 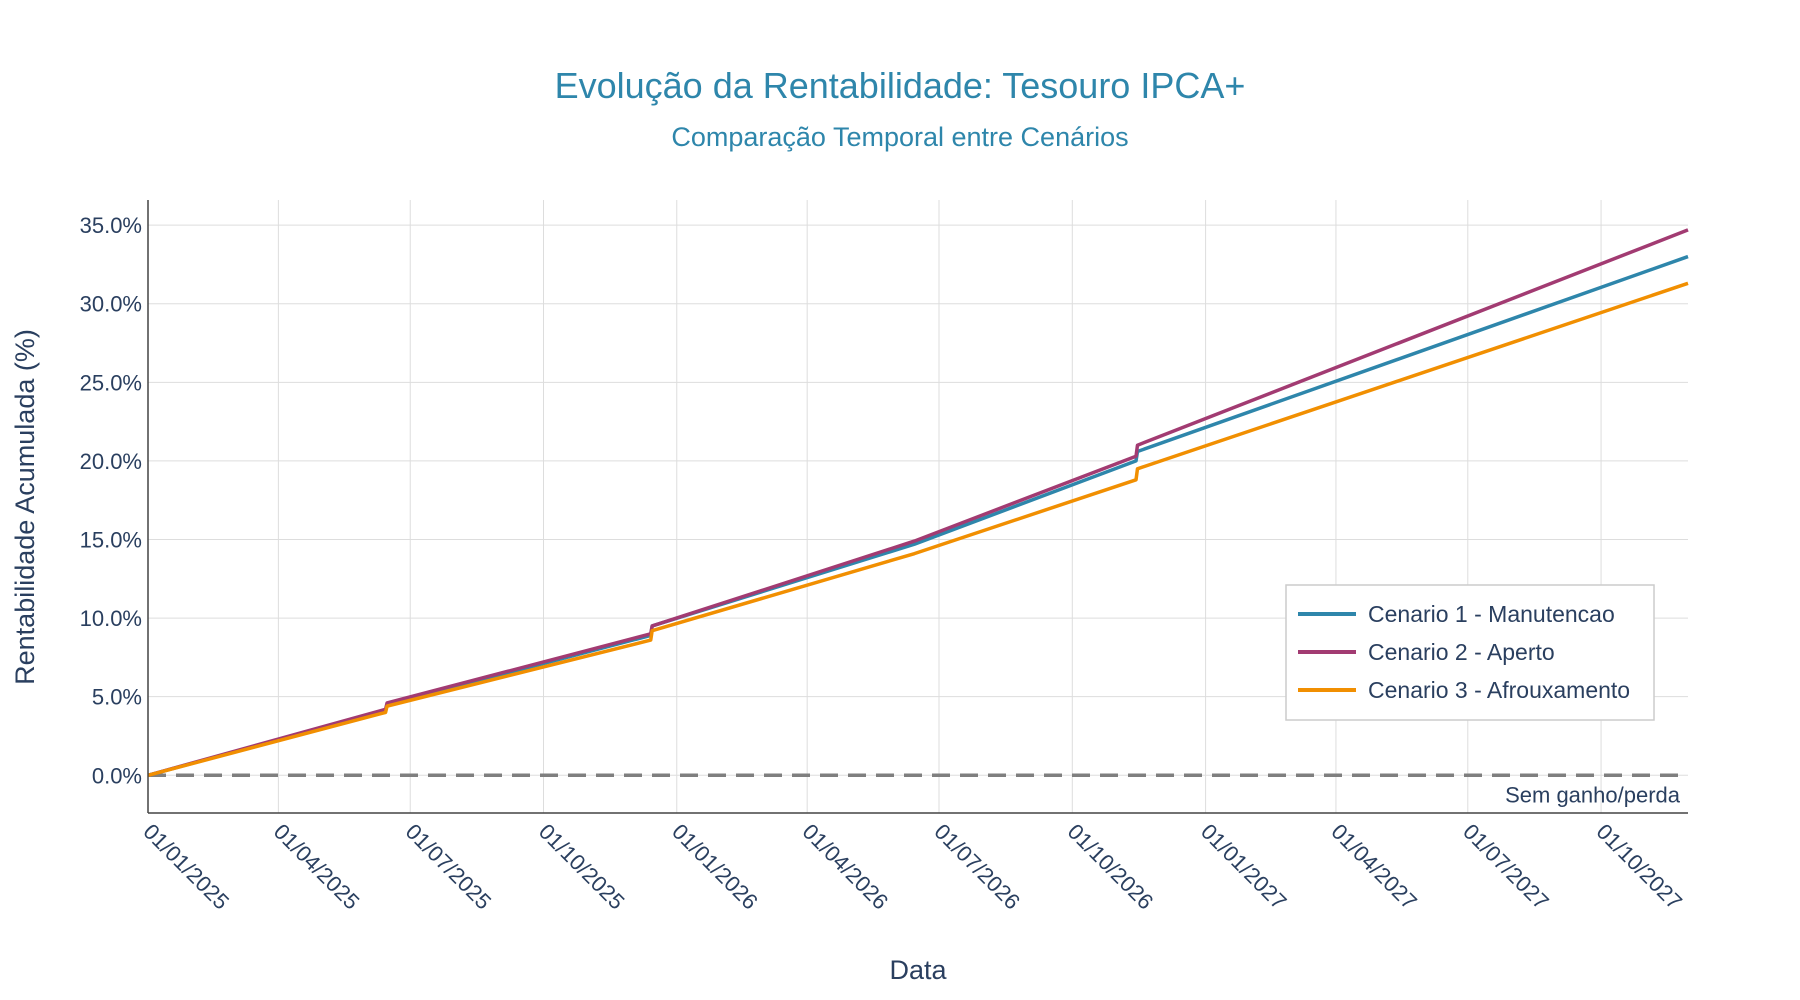 I want to click on y-tick-label-1: 5.0%, so click(x=117, y=697).